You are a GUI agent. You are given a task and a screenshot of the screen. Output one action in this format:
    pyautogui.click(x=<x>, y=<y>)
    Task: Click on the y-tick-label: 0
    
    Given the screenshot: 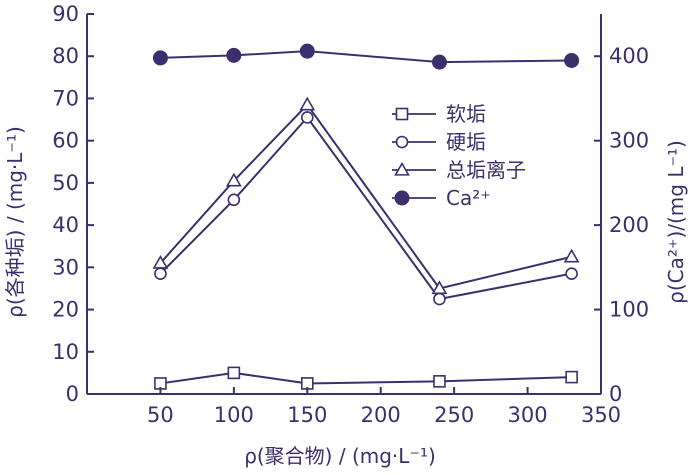 What is the action you would take?
    pyautogui.click(x=72, y=394)
    